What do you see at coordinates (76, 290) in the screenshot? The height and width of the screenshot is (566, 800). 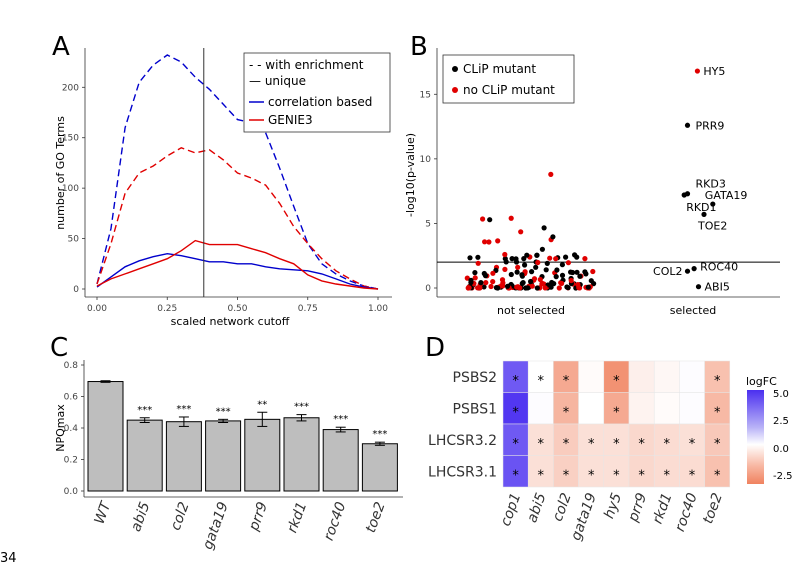 I see `a-ytick-label: 0` at bounding box center [76, 290].